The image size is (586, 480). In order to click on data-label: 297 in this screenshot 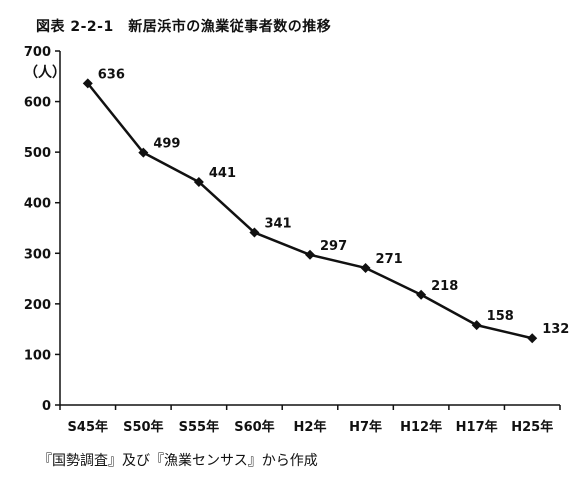, I will do `click(333, 246)`.